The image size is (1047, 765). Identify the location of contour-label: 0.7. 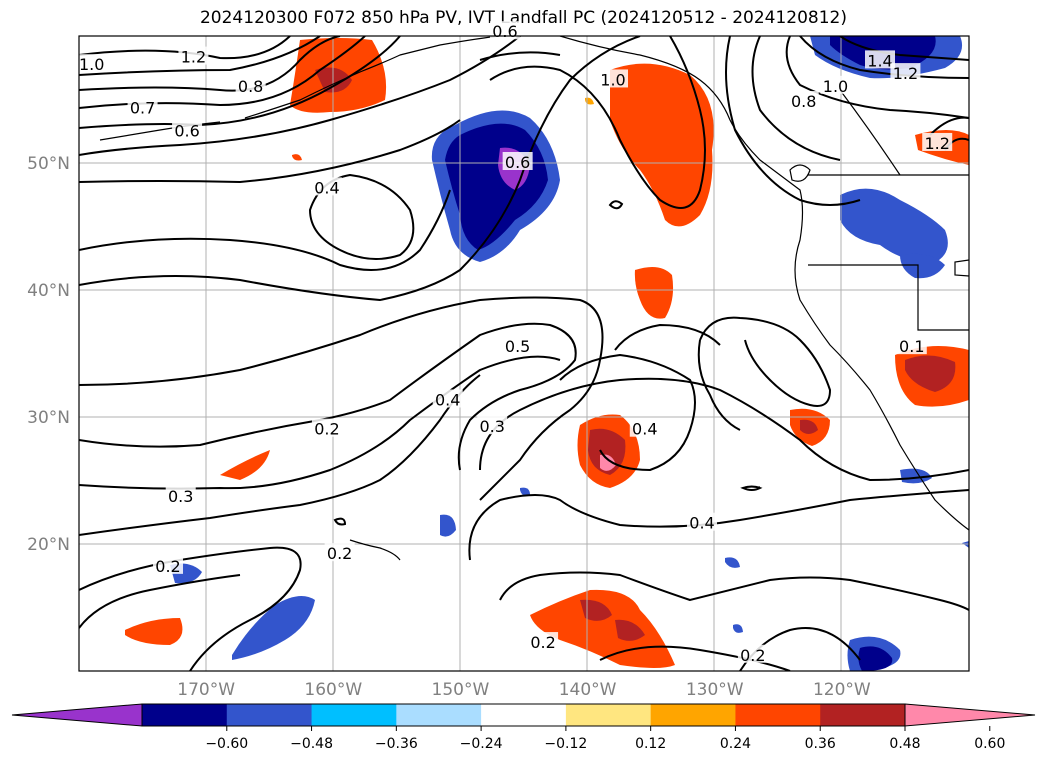
(142, 107).